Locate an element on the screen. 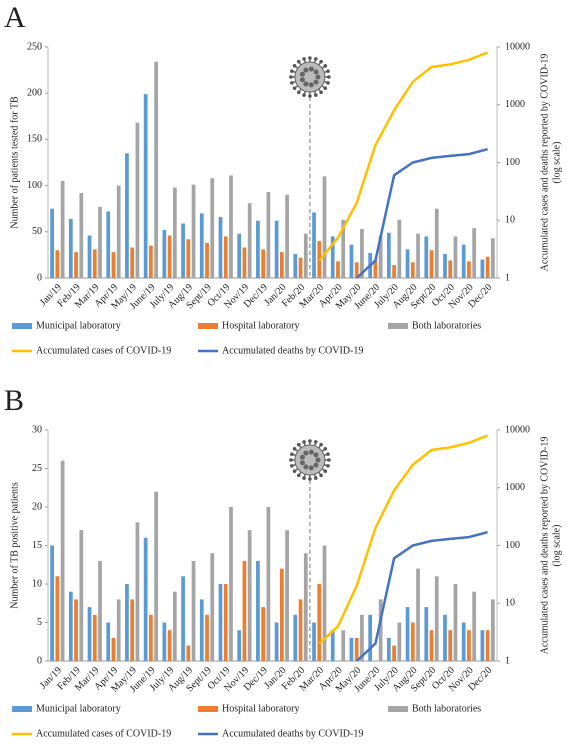  y-tick-label: 50 is located at coordinates (37, 231).